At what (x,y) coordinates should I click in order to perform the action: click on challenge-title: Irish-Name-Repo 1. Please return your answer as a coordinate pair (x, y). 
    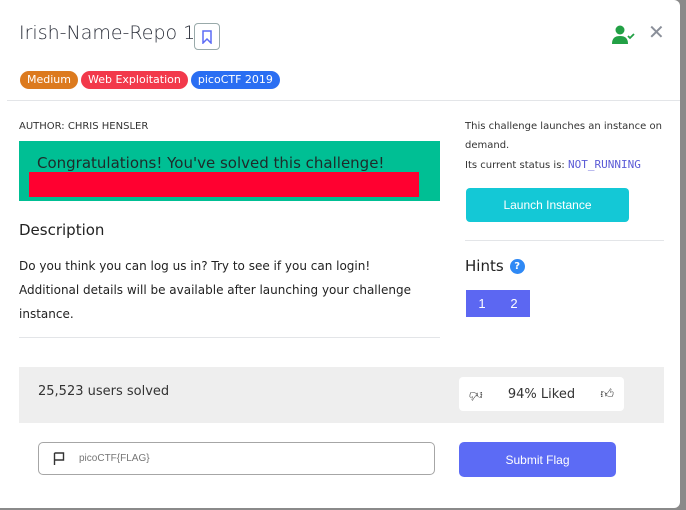
    Looking at the image, I should click on (107, 33).